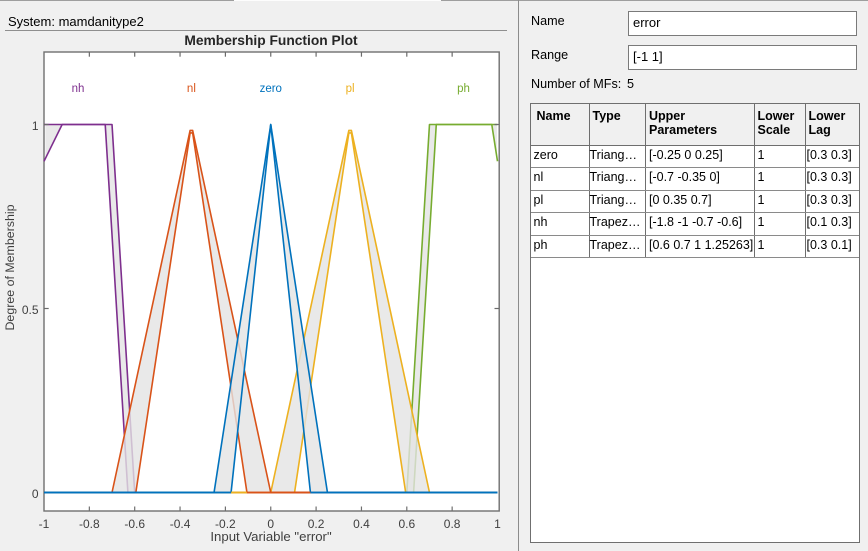 The width and height of the screenshot is (868, 551). What do you see at coordinates (180, 524) in the screenshot?
I see `svg-text: -0.4` at bounding box center [180, 524].